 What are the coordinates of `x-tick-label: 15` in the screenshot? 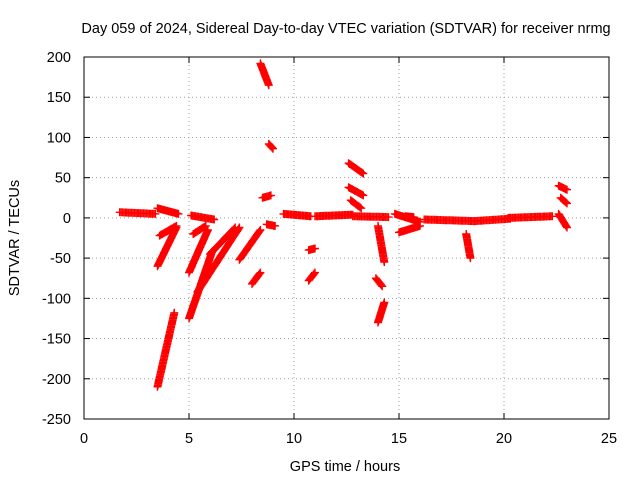 It's located at (399, 439).